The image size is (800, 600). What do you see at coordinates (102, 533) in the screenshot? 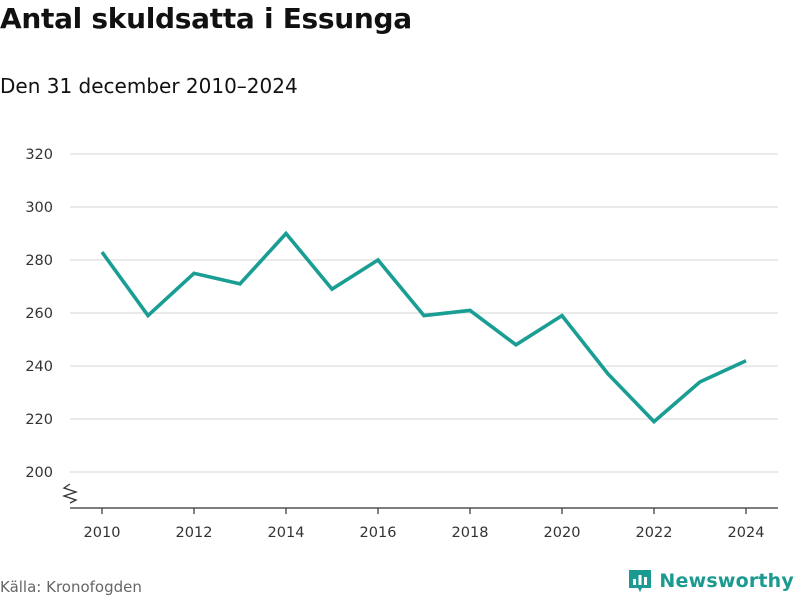
I see `x-tick-label: 2010` at bounding box center [102, 533].